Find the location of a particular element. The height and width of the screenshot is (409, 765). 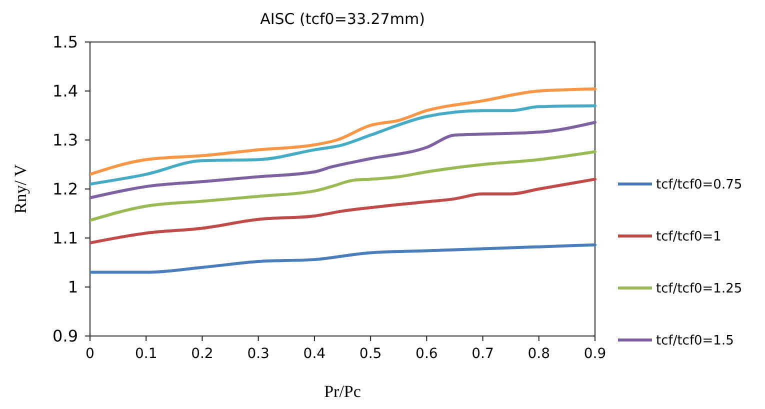

x-tick-label: 0.5 is located at coordinates (370, 354).